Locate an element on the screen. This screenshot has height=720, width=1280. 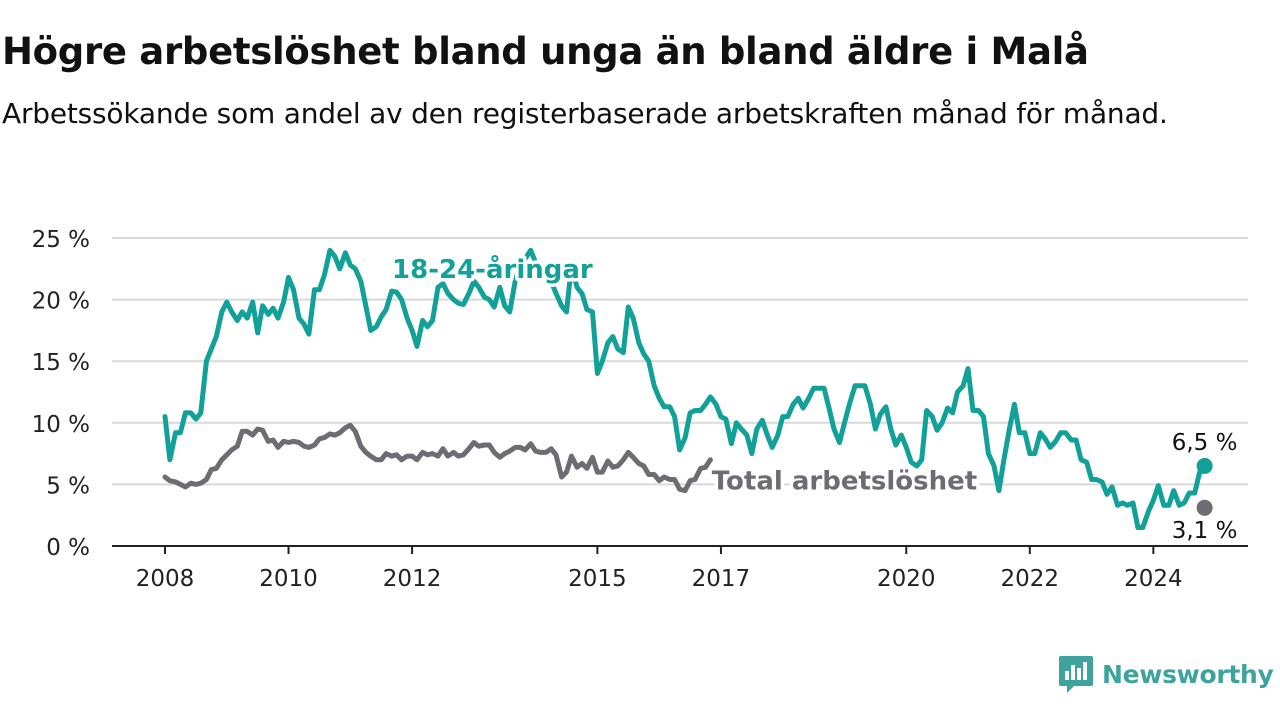
brand: Newsworthy is located at coordinates (1166, 674).